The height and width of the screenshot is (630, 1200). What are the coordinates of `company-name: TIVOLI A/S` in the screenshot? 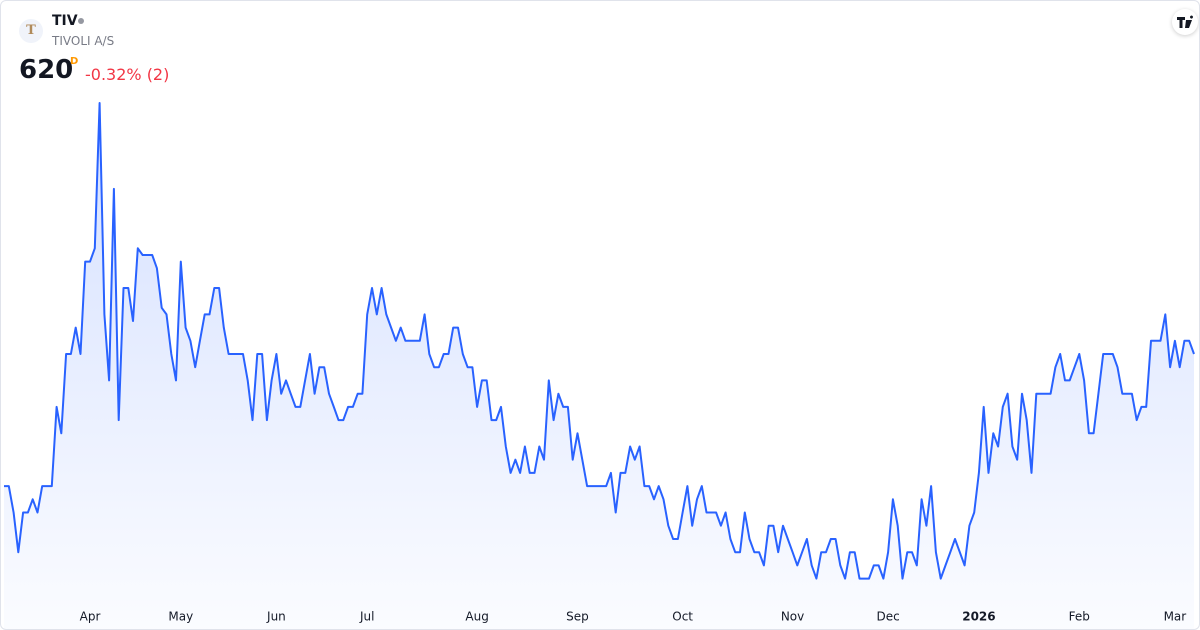 It's located at (83, 41).